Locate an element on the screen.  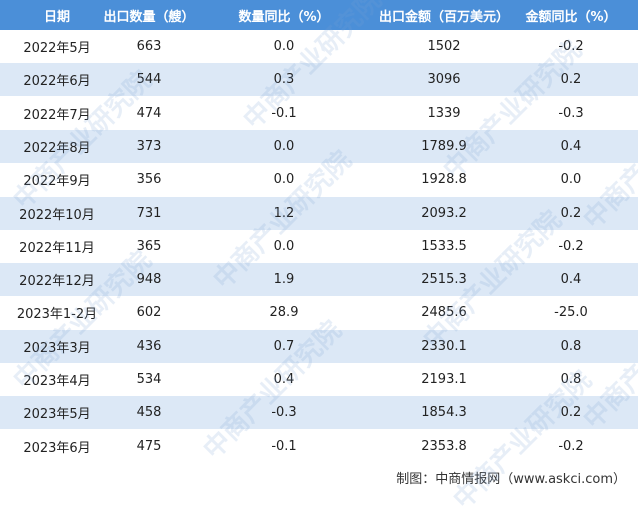
table-row: 2022年7月 474 -0.1 1339 -0.3 is located at coordinates (319, 113).